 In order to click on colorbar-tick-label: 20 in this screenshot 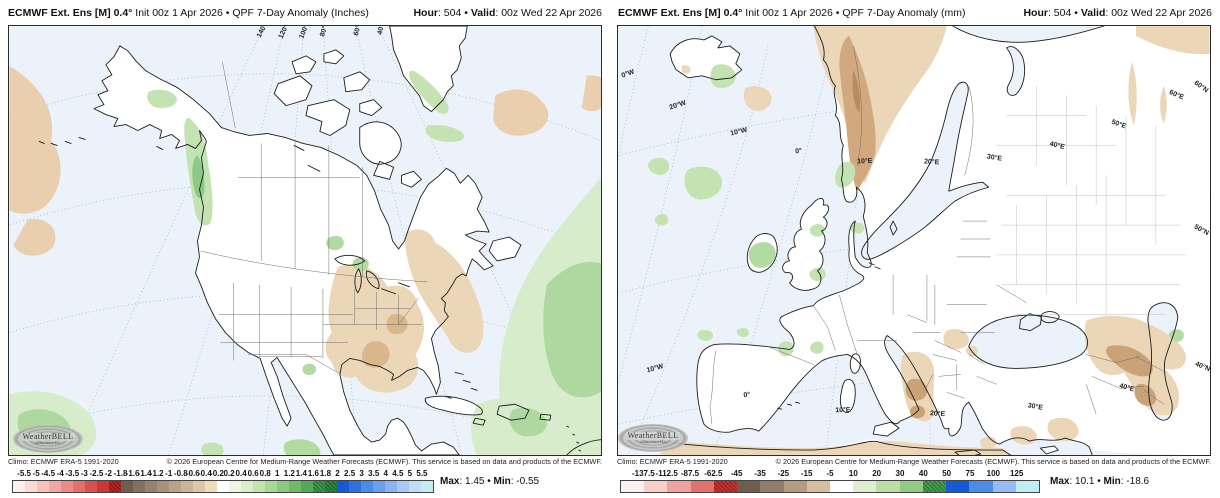, I will do `click(877, 473)`.